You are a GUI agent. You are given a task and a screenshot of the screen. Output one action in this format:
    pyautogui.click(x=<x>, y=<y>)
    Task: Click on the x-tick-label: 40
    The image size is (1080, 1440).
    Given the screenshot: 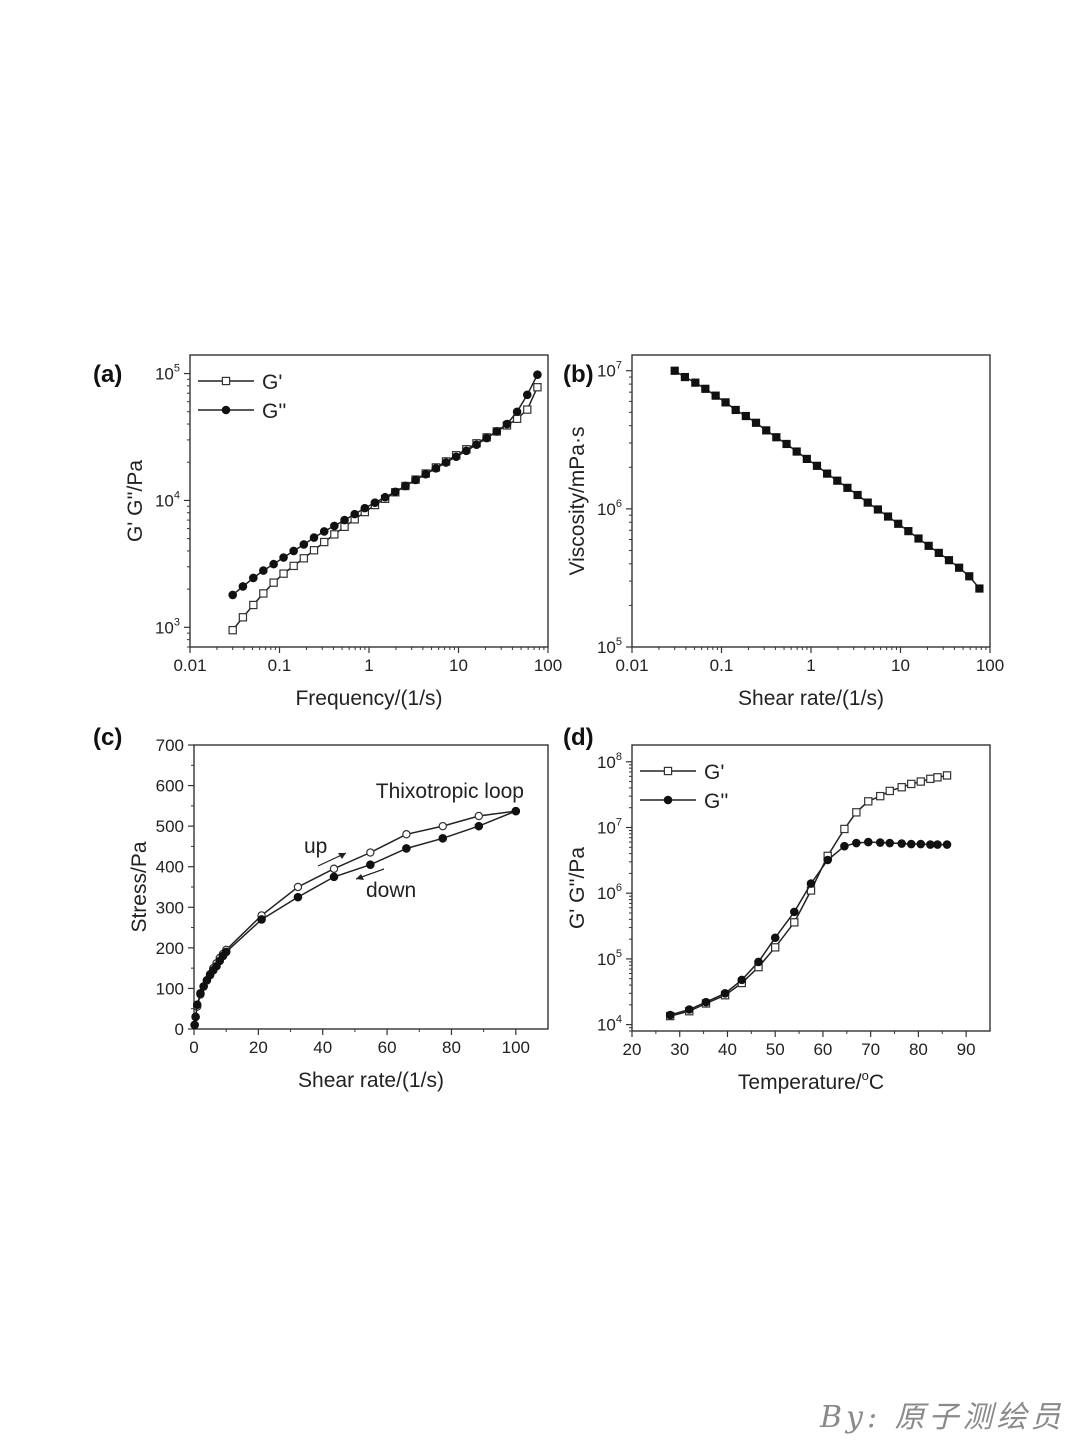 What is the action you would take?
    pyautogui.click(x=322, y=1047)
    